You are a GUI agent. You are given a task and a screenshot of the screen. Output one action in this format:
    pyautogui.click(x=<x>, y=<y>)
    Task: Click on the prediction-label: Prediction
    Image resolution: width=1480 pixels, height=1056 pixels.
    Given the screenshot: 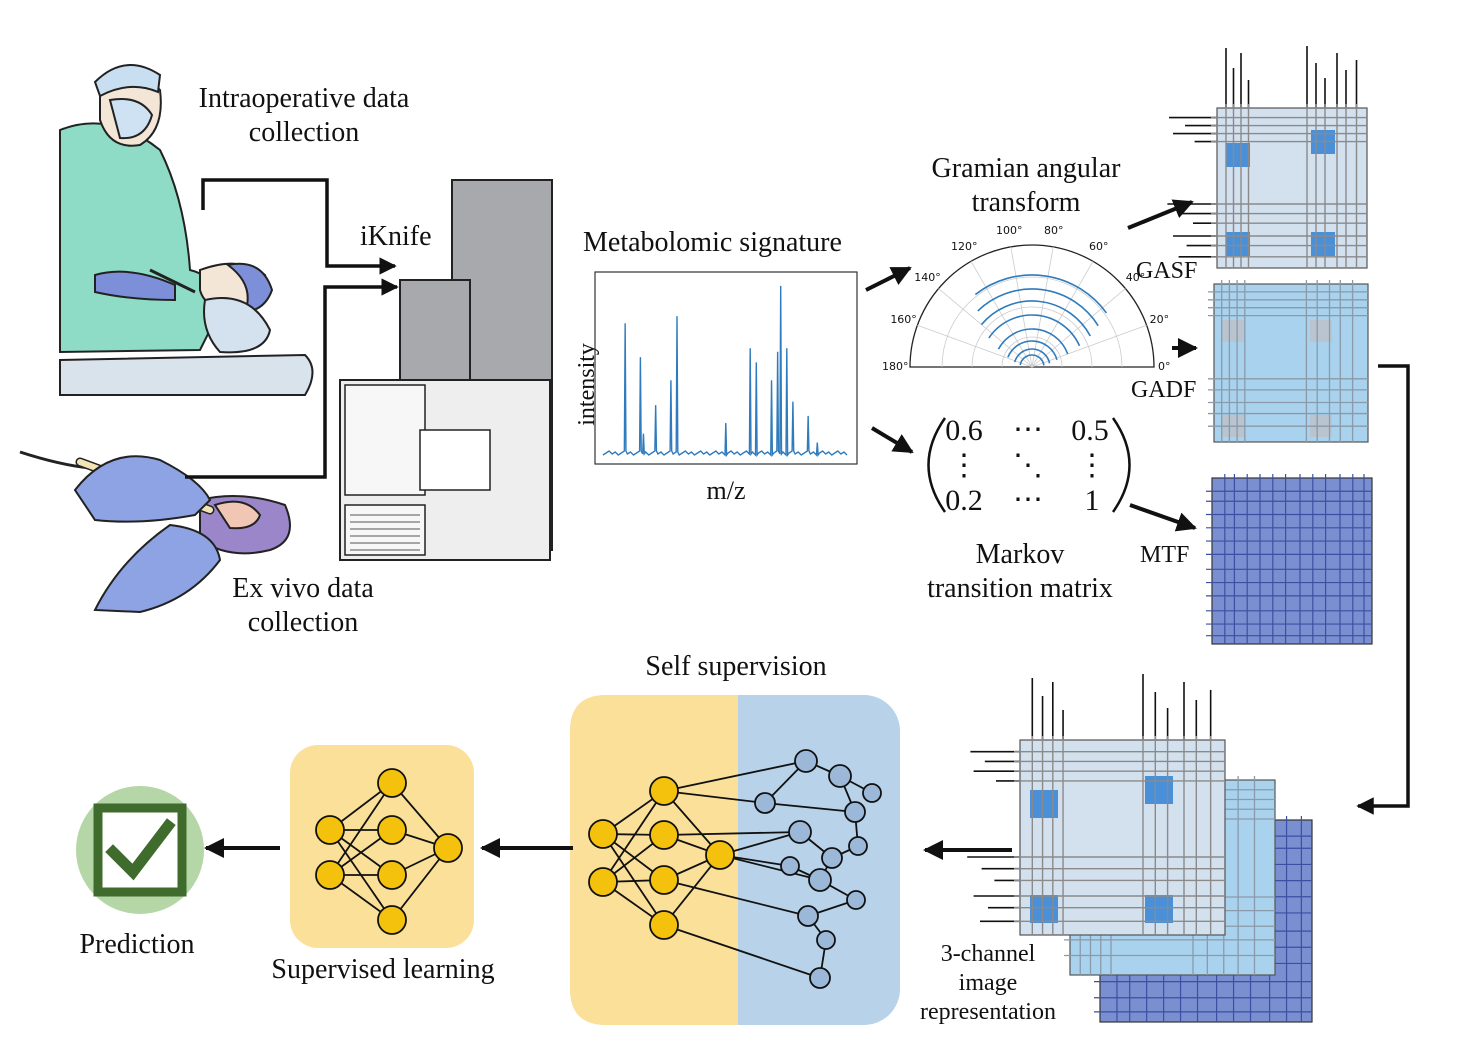 What is the action you would take?
    pyautogui.click(x=137, y=944)
    